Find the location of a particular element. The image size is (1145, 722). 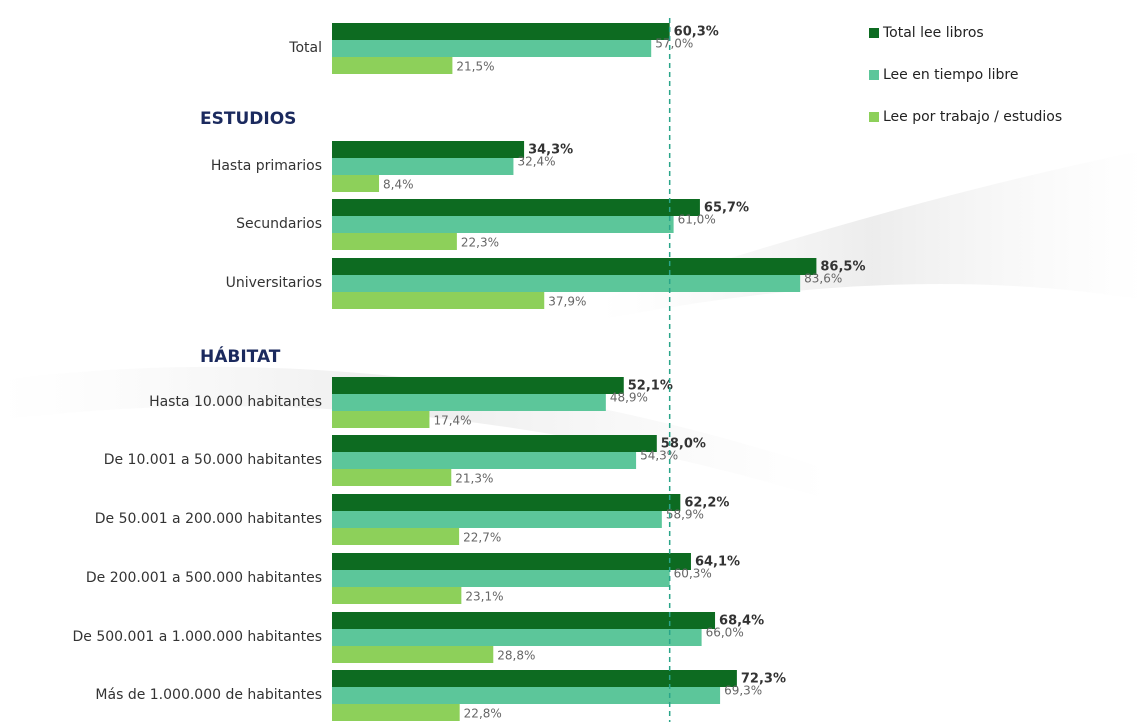

section-title: ESTUDIOS is located at coordinates (248, 119).